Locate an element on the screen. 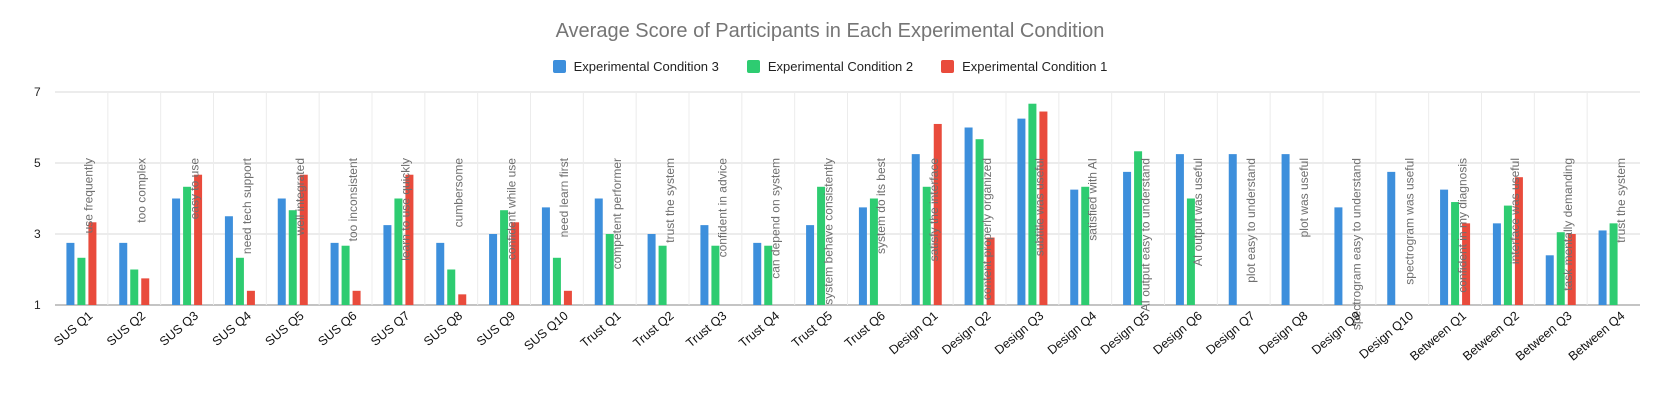 This screenshot has height=407, width=1660. x-tick-label: Trust Q2 is located at coordinates (654, 330).